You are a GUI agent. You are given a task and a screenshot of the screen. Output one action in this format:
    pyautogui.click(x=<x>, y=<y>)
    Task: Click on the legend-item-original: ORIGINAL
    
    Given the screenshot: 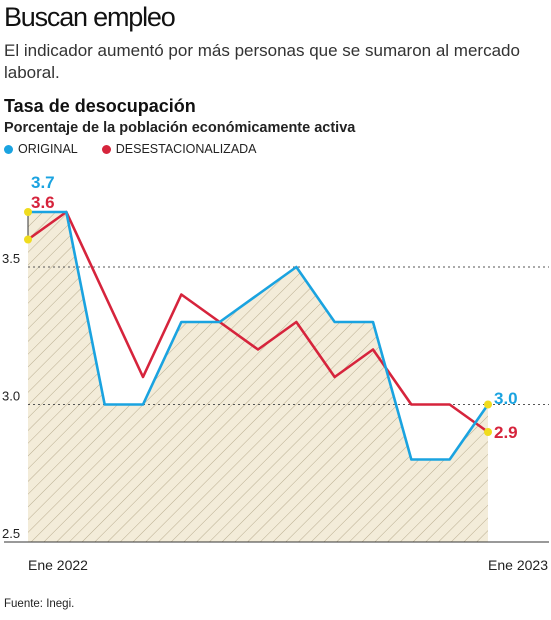 What is the action you would take?
    pyautogui.click(x=41, y=149)
    